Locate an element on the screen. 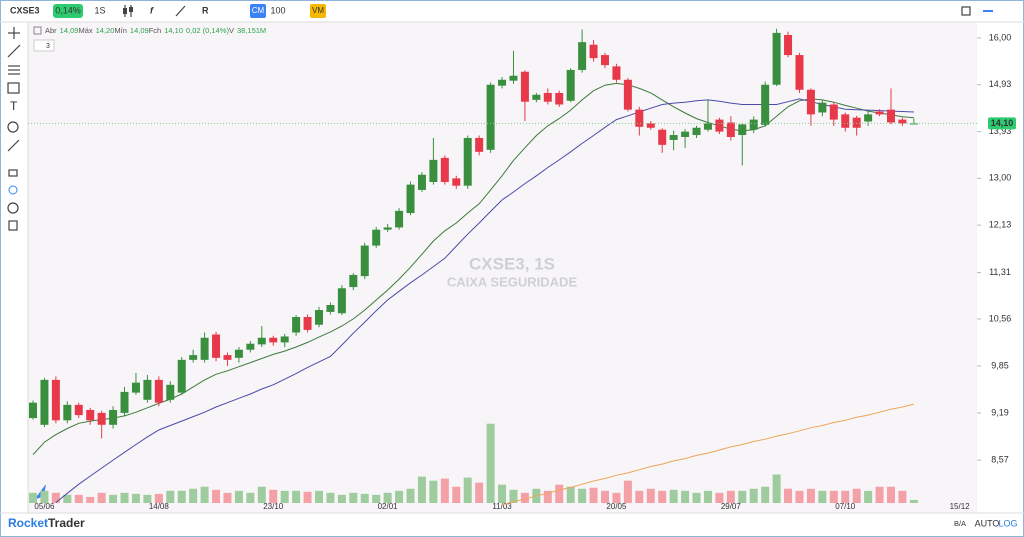  line-tool is located at coordinates (14, 51).